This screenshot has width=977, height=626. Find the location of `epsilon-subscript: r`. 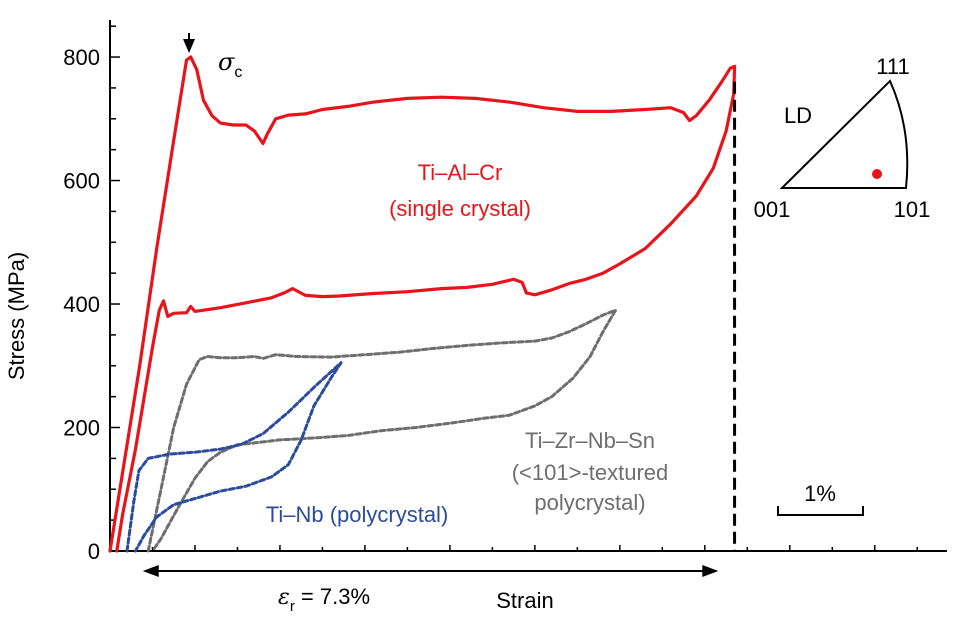

epsilon-subscript: r is located at coordinates (292, 606).